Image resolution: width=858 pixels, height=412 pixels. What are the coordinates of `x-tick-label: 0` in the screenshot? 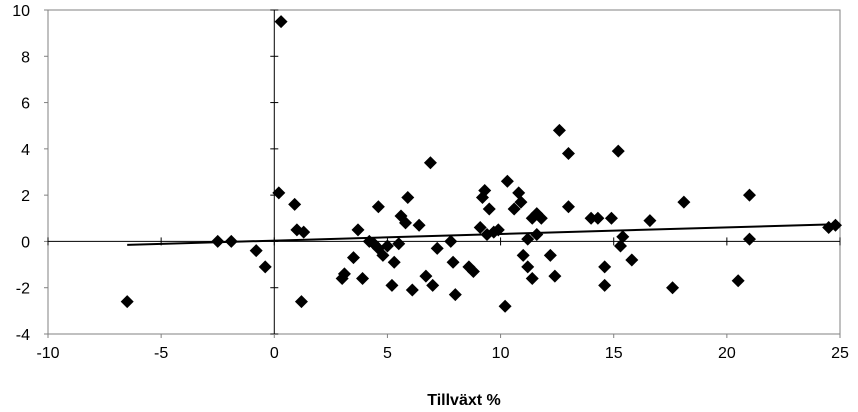 It's located at (274, 353).